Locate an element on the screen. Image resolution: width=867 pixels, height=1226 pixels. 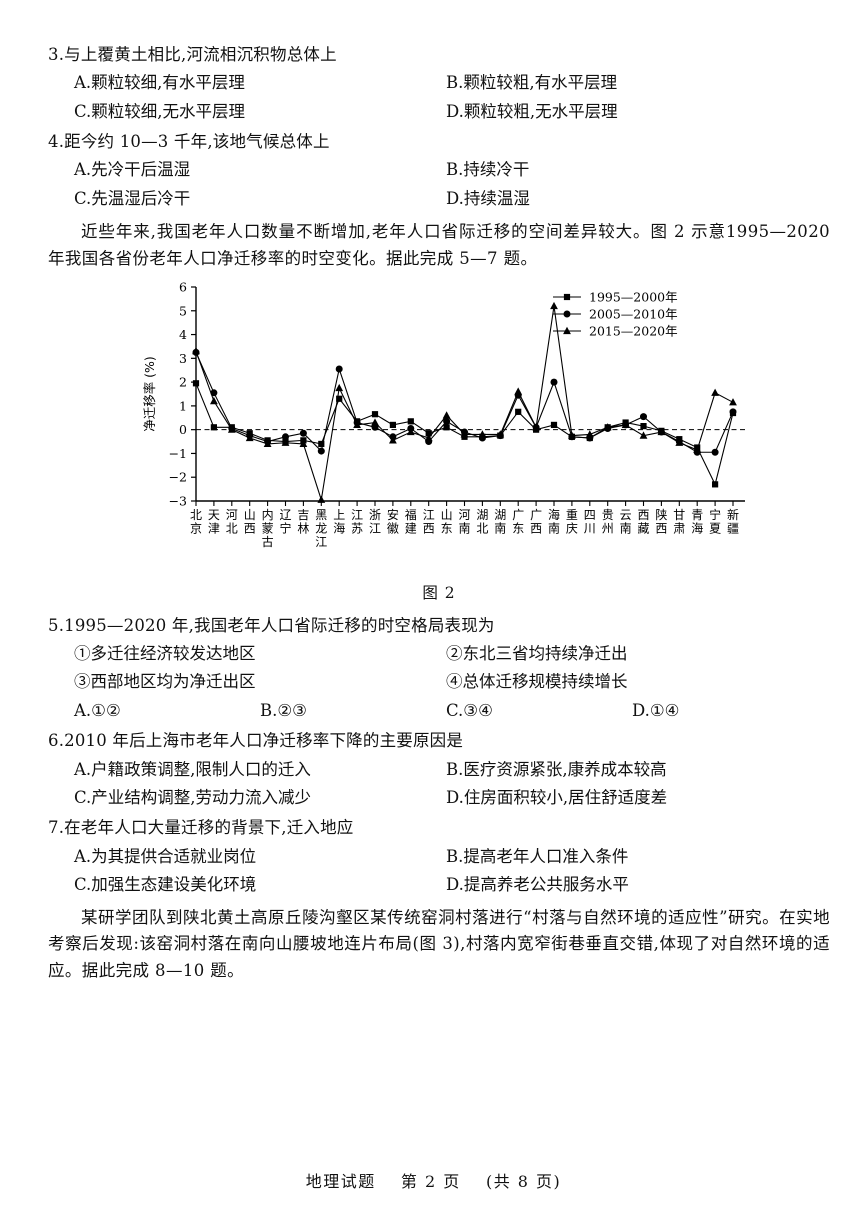
page-footer: 地理试题 第 2 页 (共 8 页) is located at coordinates (433, 1180).